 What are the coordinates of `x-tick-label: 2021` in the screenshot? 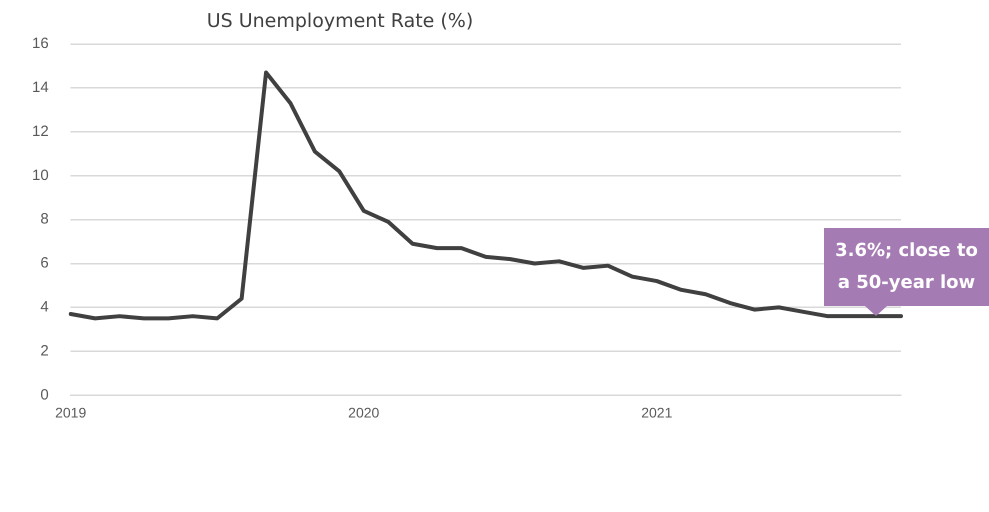 It's located at (657, 412).